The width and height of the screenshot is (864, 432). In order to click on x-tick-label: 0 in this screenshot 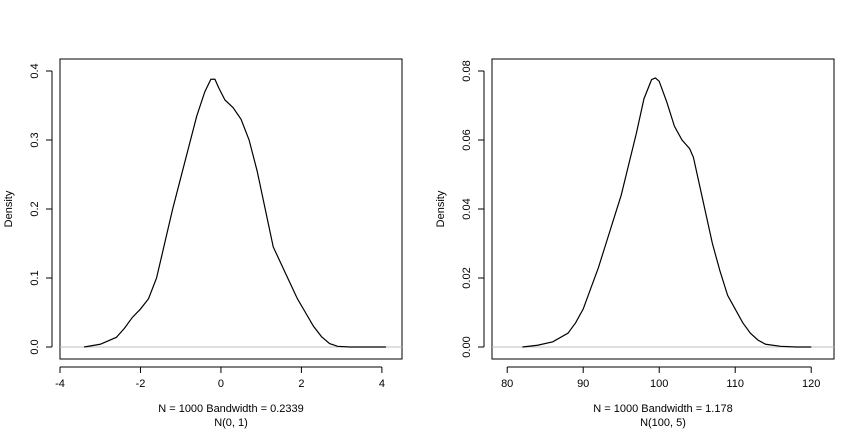, I will do `click(221, 384)`.